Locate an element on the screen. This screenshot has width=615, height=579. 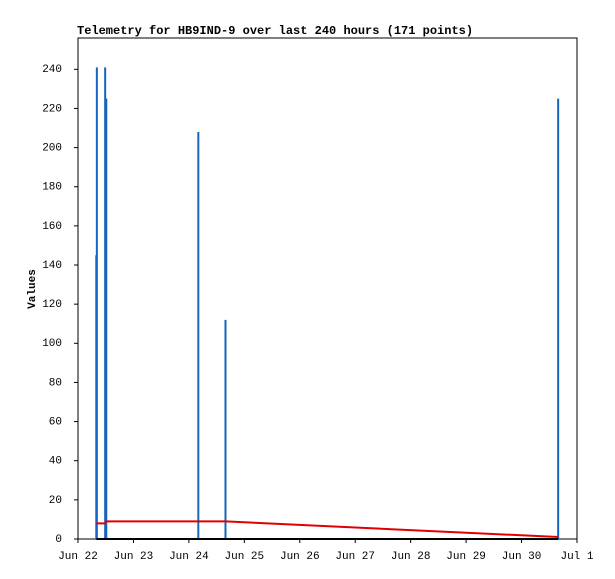
y-tick-label: 60 is located at coordinates (55, 422).